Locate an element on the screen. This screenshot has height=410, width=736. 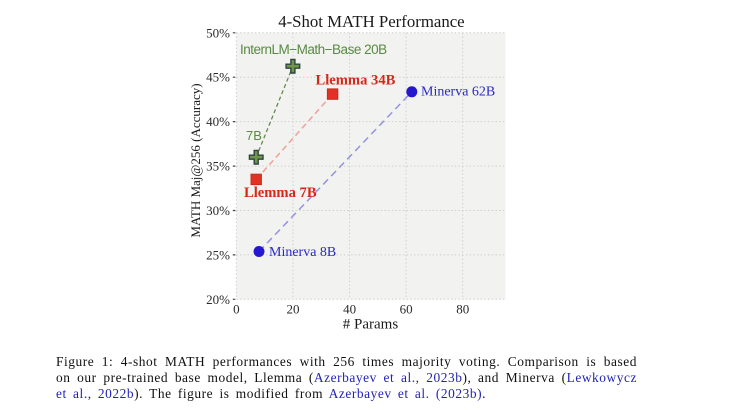
svg-text: 60 is located at coordinates (406, 309).